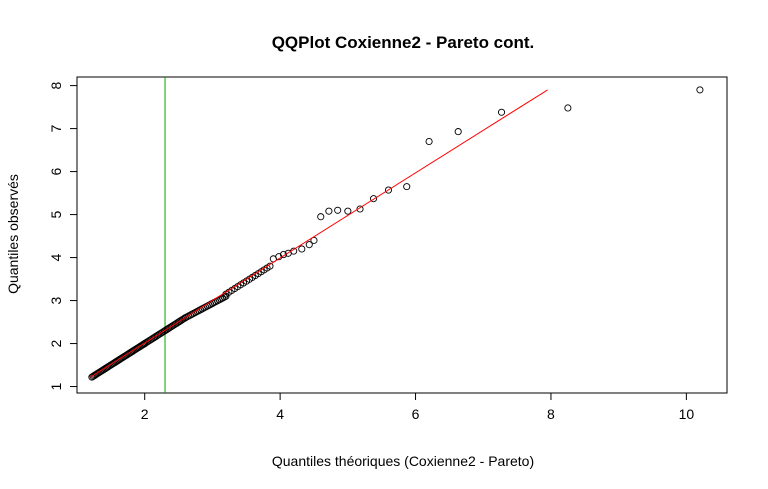 The width and height of the screenshot is (768, 489). Describe the element at coordinates (13, 234) in the screenshot. I see `y-axis-label: Quantiles observés` at that location.